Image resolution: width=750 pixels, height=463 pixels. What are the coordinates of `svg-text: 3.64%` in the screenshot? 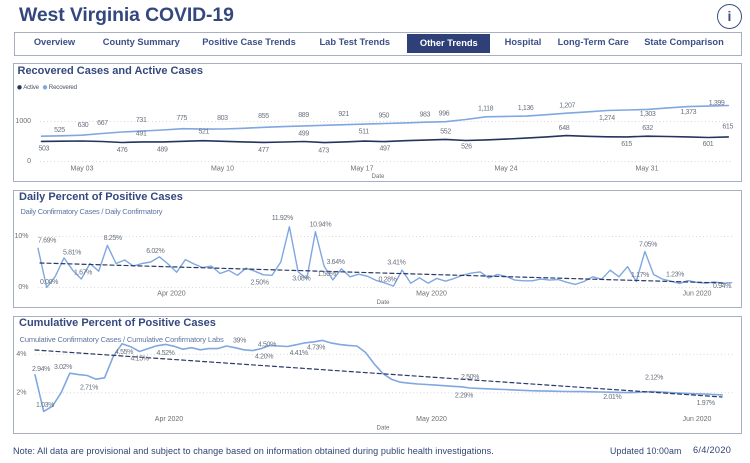 It's located at (336, 262).